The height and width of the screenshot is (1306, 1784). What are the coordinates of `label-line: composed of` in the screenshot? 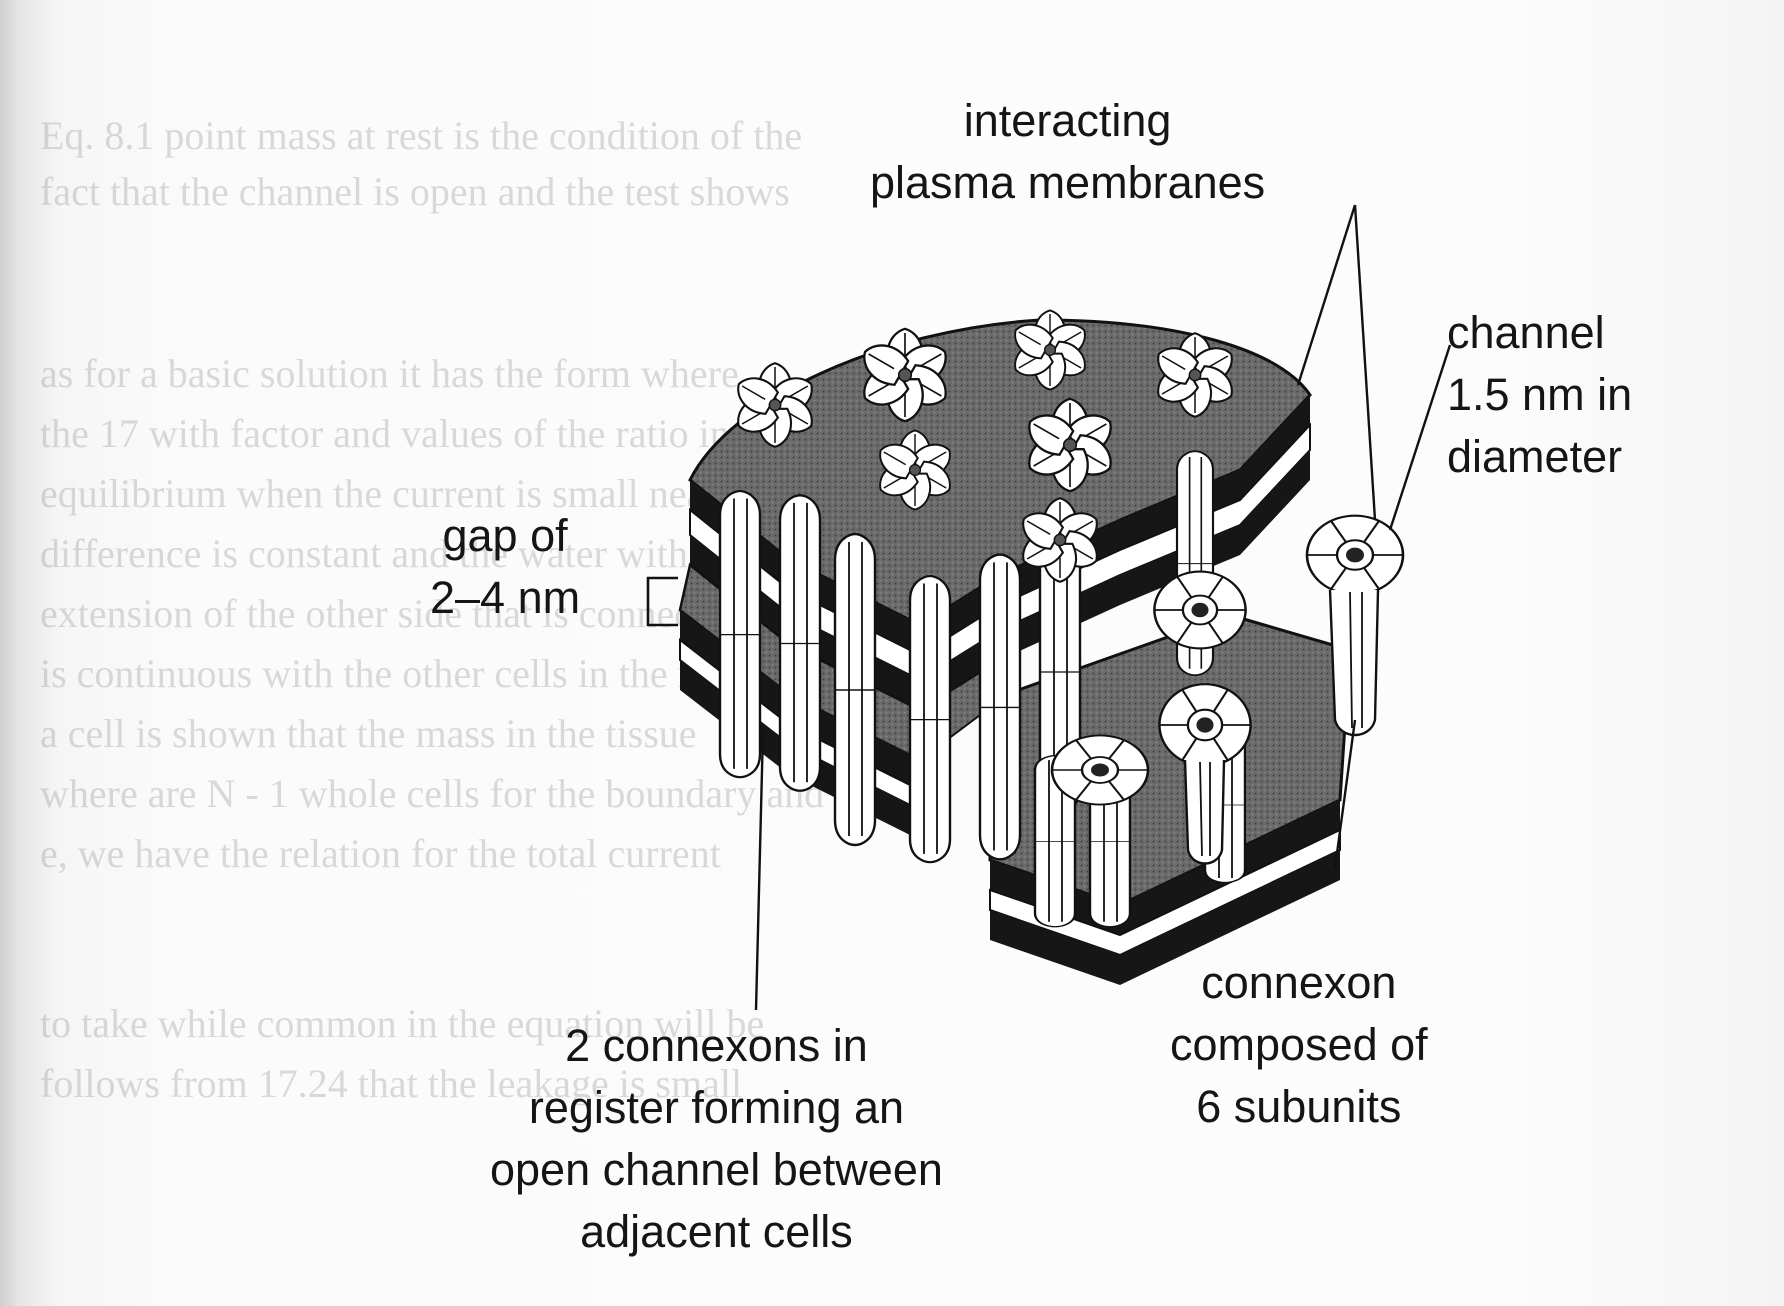 It's located at (1299, 1045).